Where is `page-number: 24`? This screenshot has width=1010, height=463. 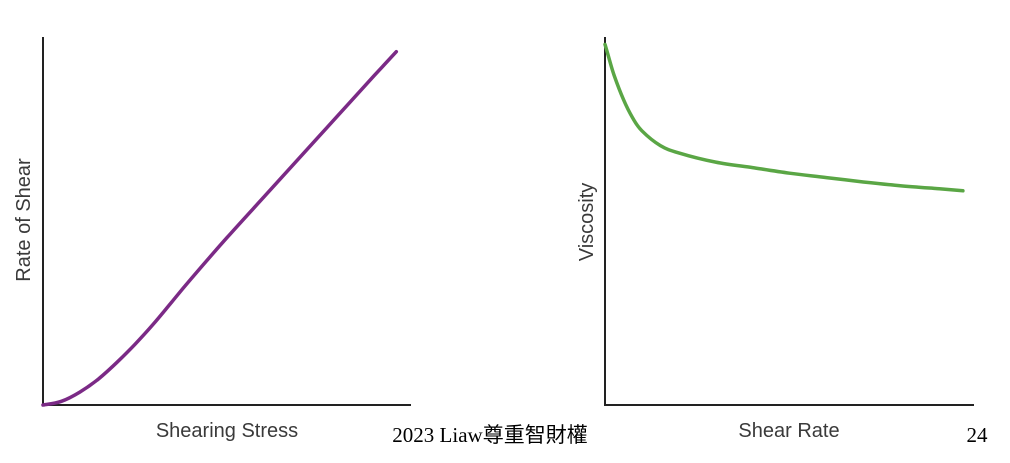 page-number: 24 is located at coordinates (978, 435).